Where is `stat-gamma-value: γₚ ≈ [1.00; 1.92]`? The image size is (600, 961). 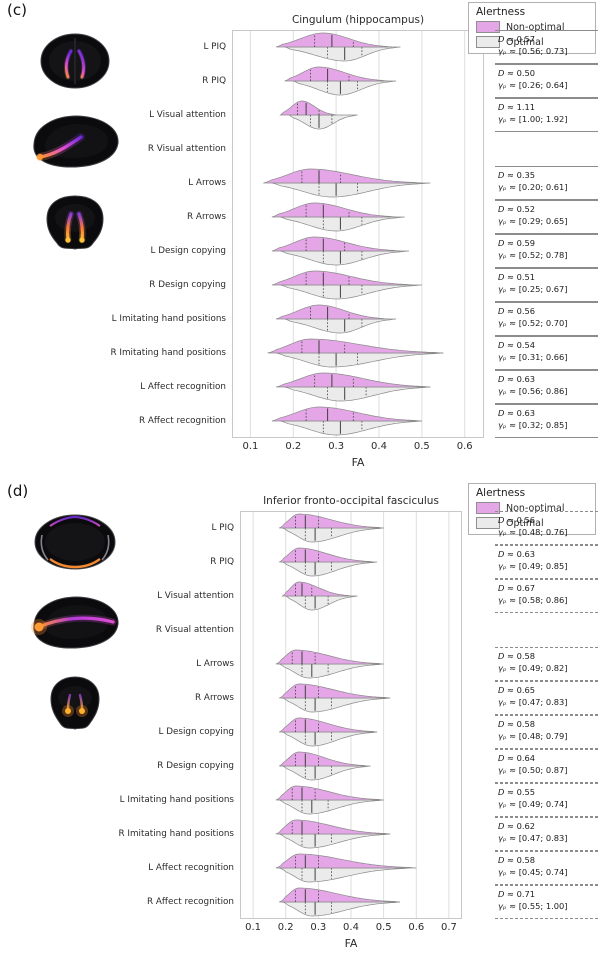
stat-gamma-value: γₚ ≈ [1.00; 1.92] is located at coordinates (533, 119).